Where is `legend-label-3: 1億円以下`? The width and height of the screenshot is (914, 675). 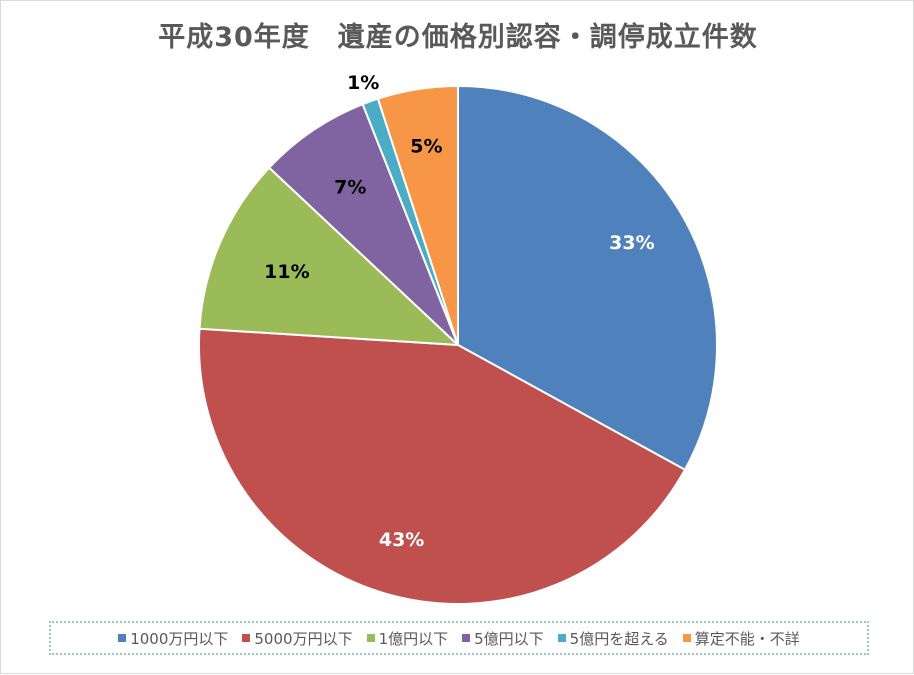 legend-label-3: 1億円以下 is located at coordinates (413, 638).